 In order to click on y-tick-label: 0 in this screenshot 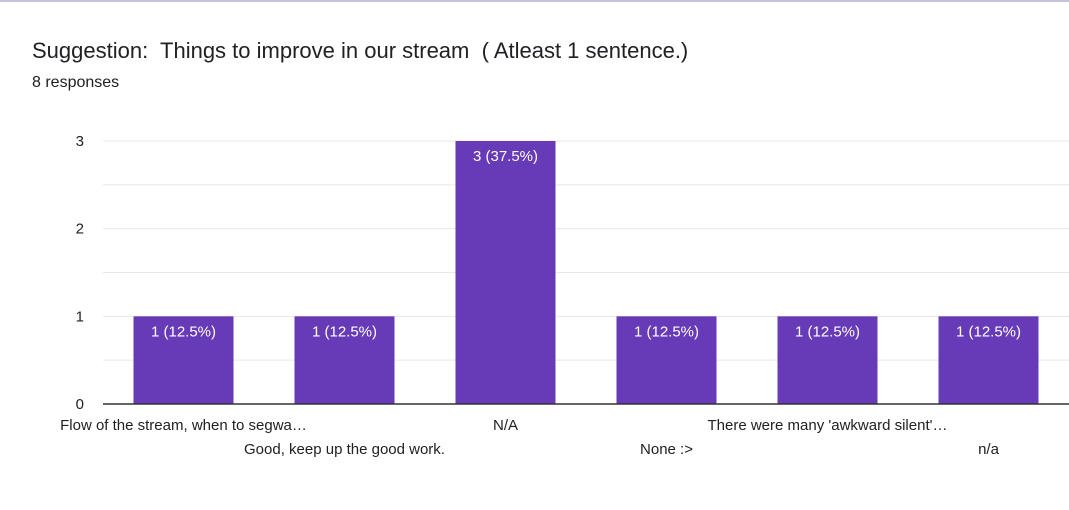, I will do `click(80, 404)`.